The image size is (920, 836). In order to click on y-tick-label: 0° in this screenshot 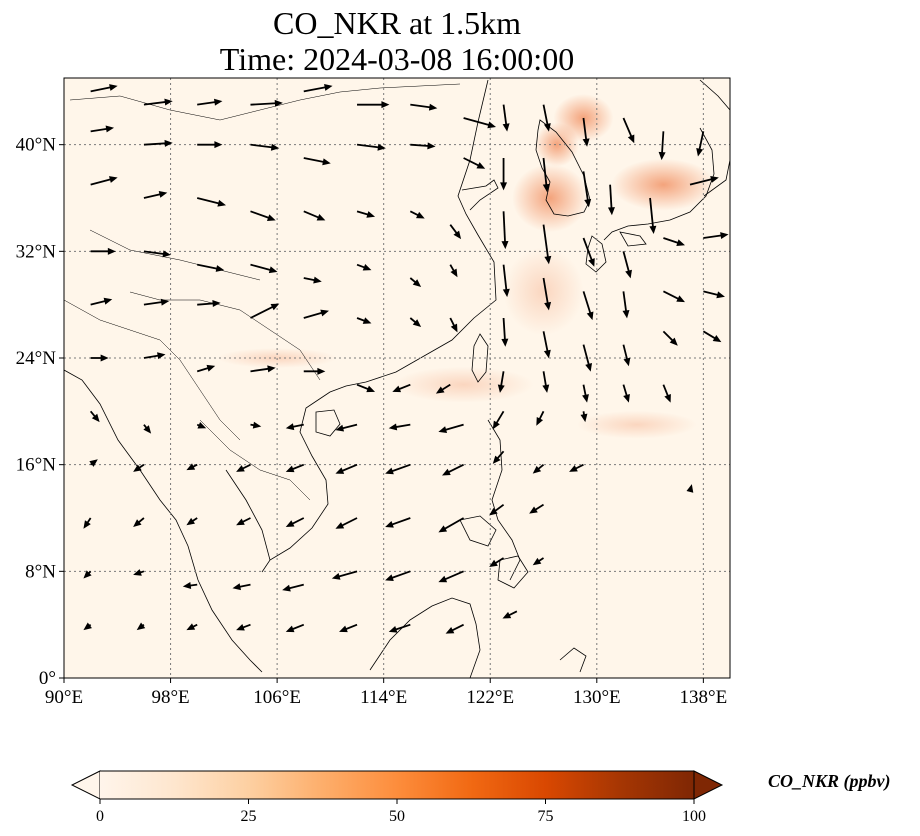, I will do `click(47, 678)`.